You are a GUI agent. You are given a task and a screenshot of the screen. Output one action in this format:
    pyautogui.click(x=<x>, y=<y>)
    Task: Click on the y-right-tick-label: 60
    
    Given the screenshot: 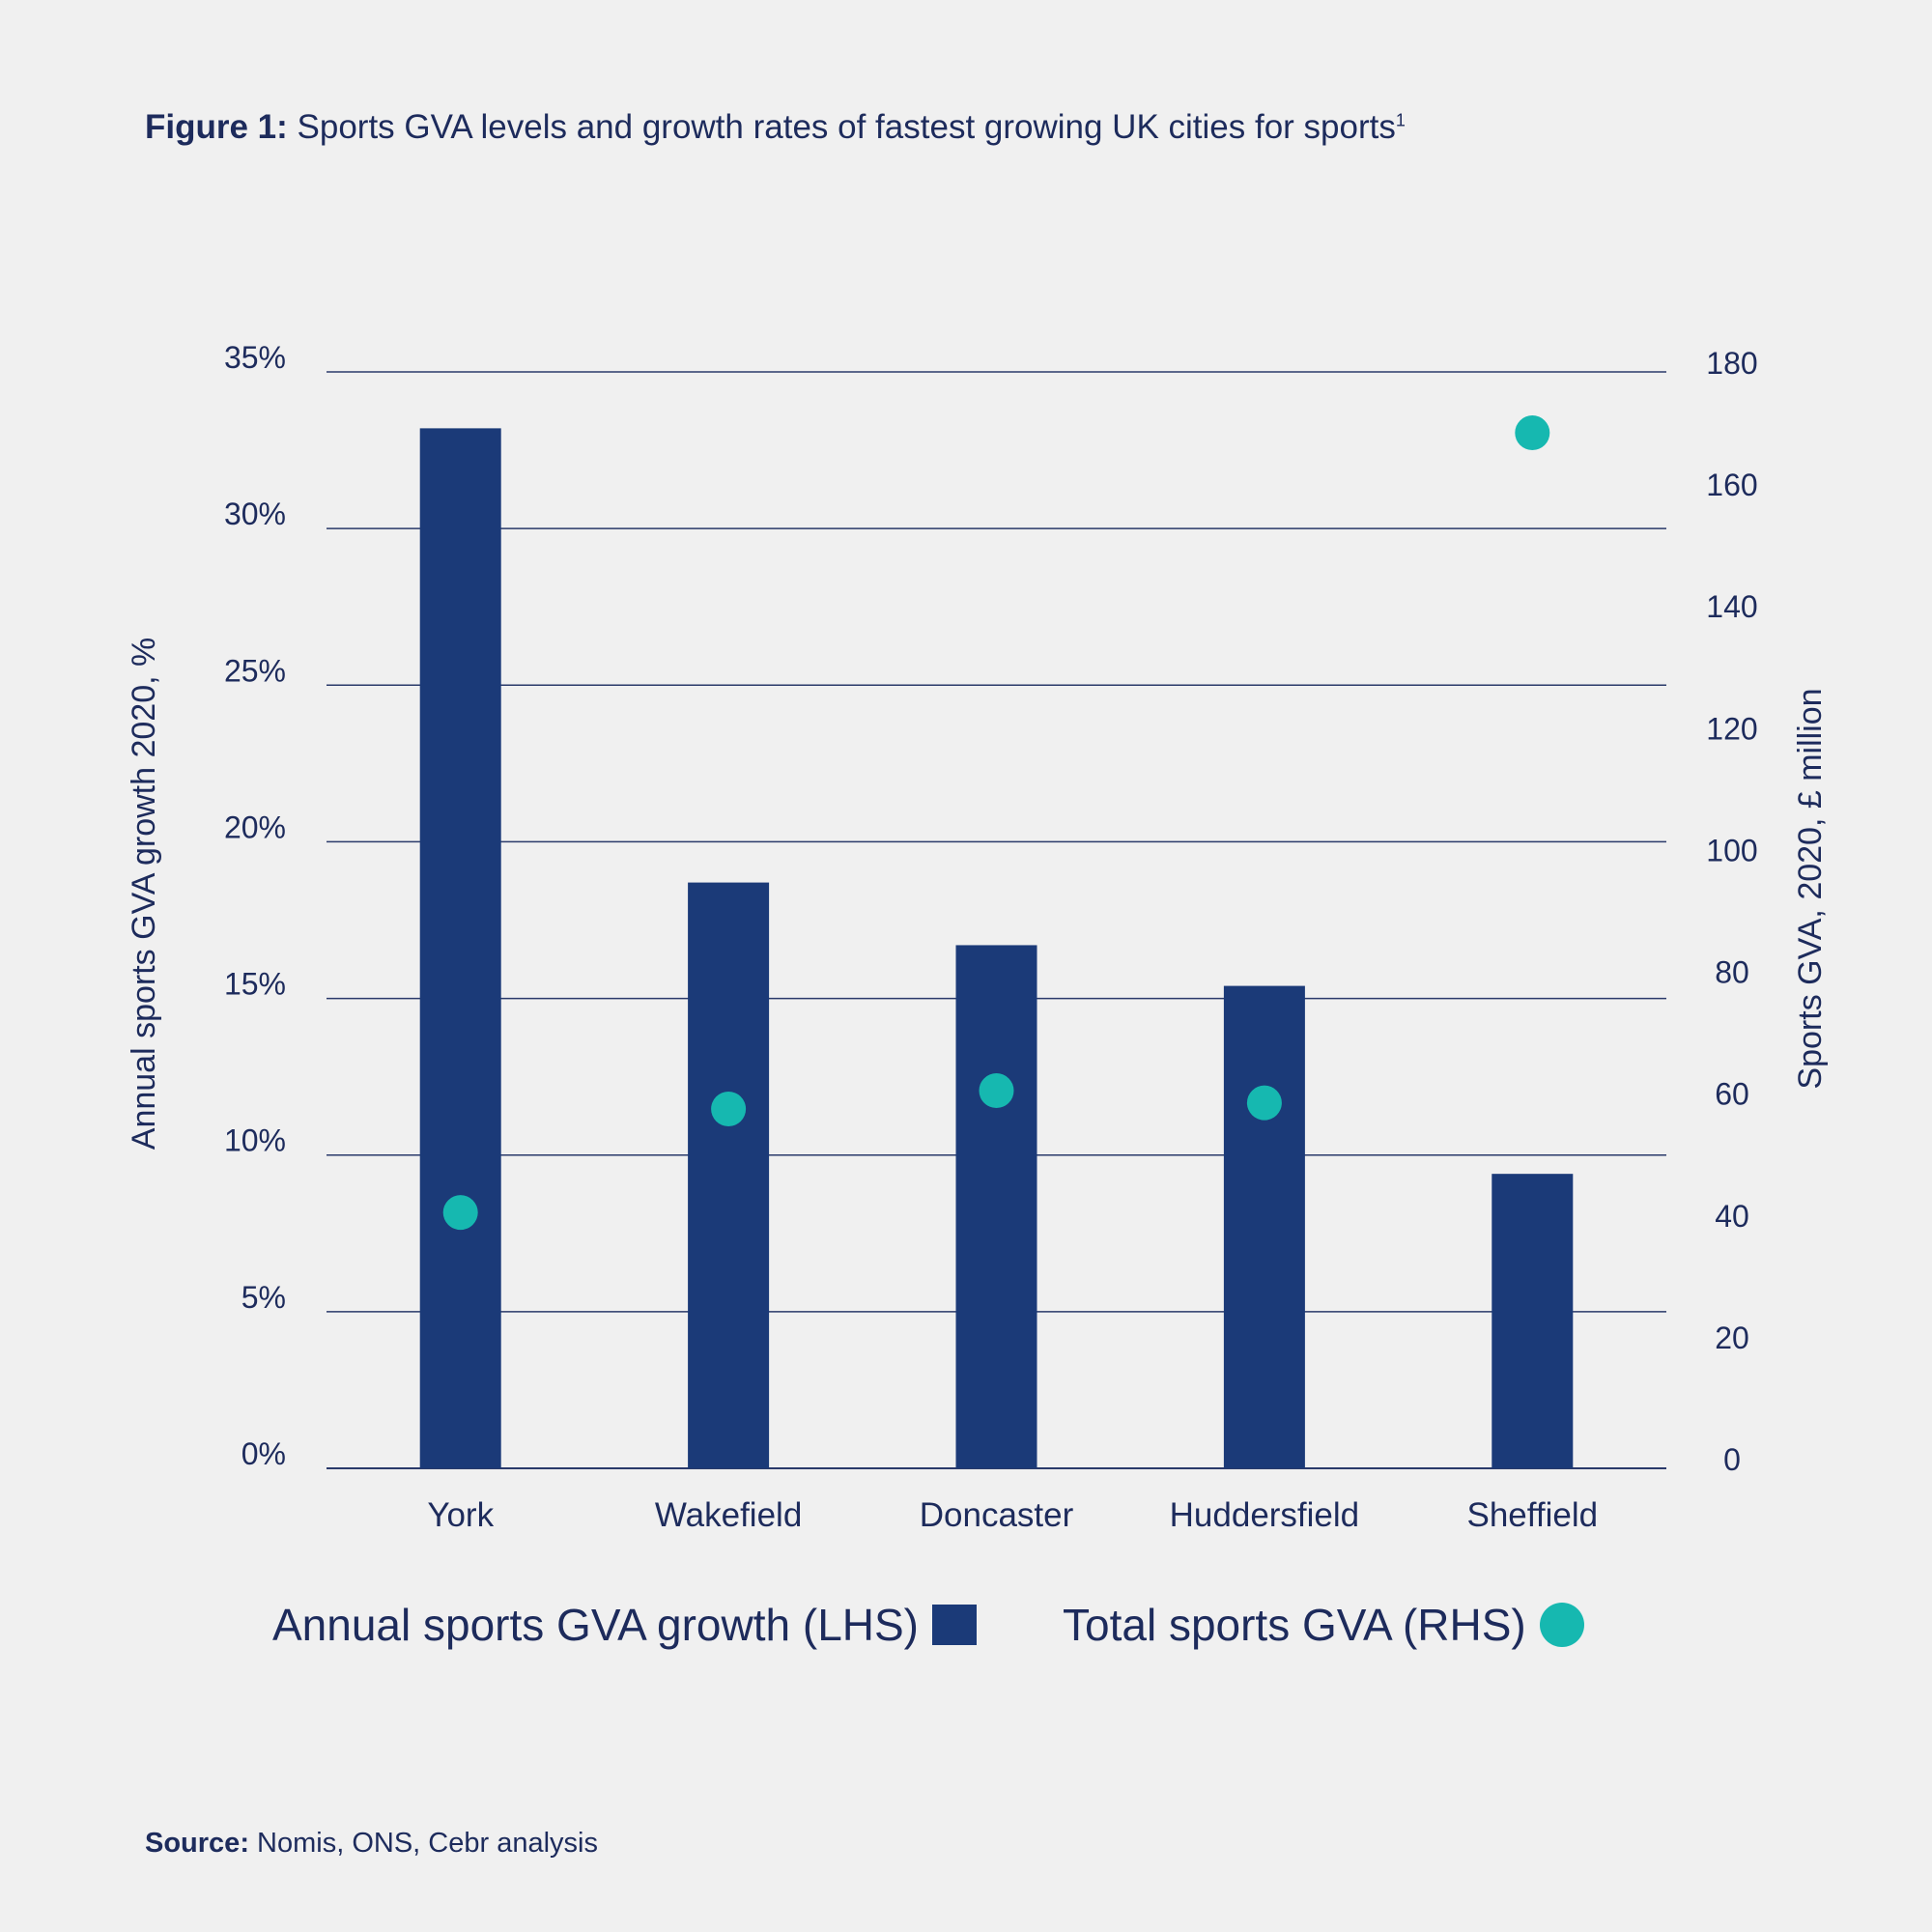 What is the action you would take?
    pyautogui.click(x=1732, y=1094)
    